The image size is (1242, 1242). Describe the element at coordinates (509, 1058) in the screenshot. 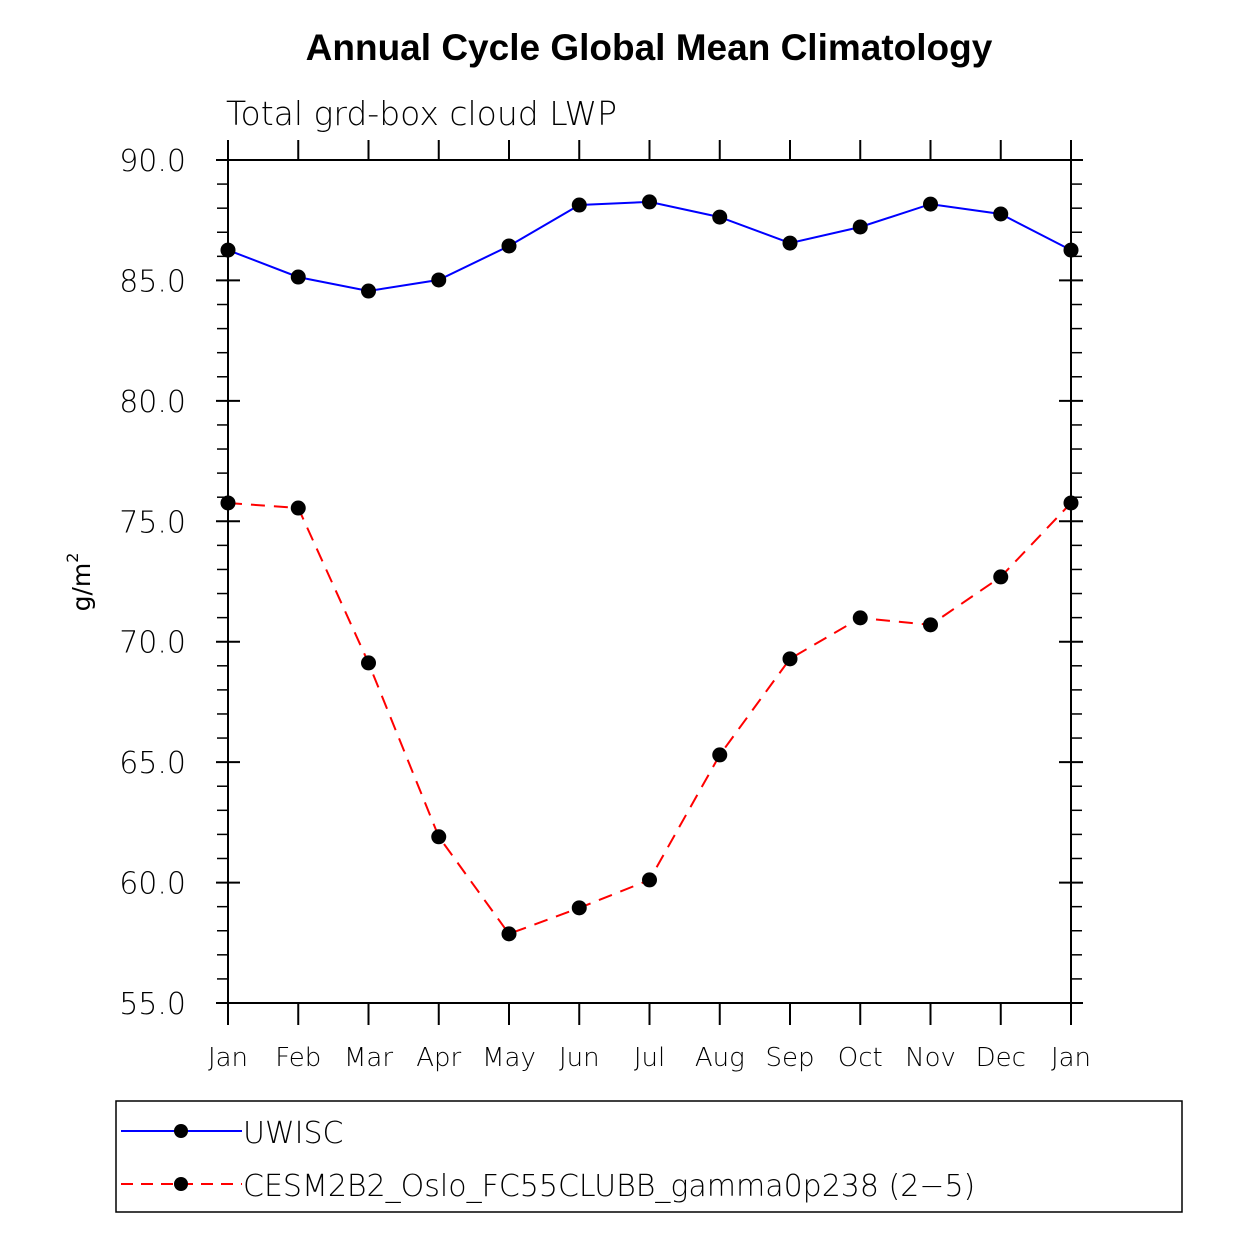

I see `x-tick-label: May` at that location.